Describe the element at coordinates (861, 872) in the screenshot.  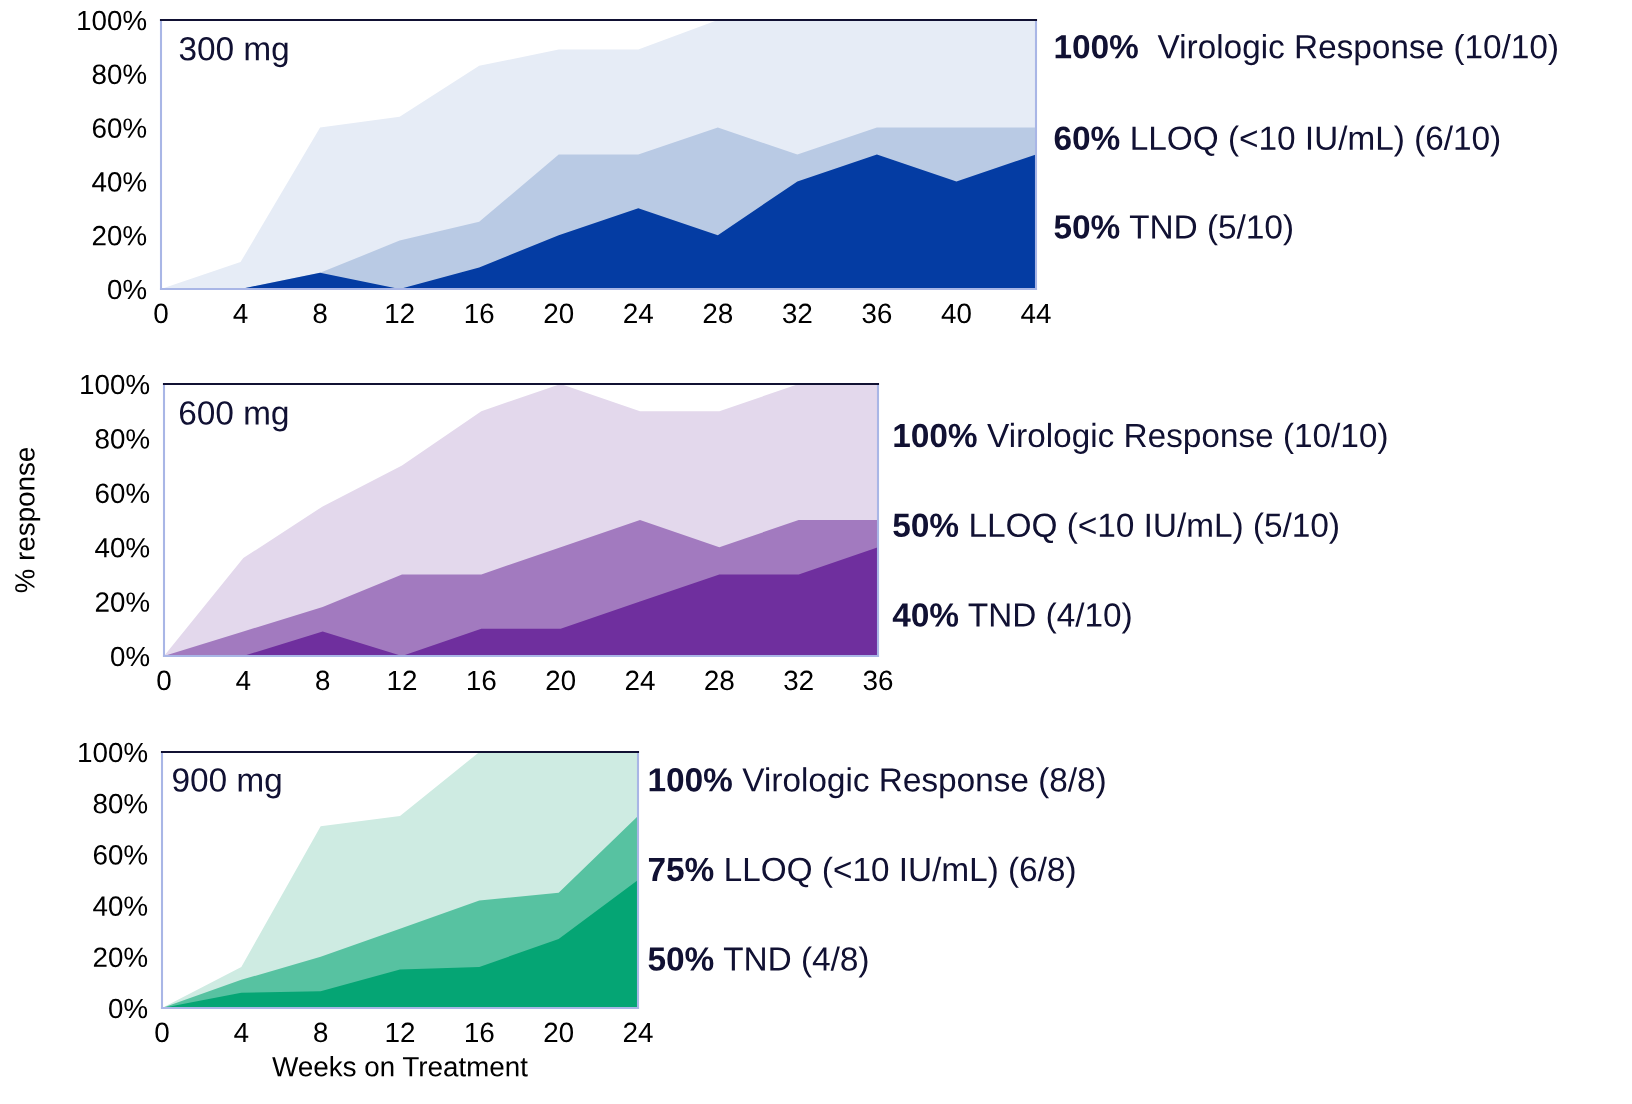
I see `text: 75% LLOQ (<10 IU/mL) (6/8)` at that location.